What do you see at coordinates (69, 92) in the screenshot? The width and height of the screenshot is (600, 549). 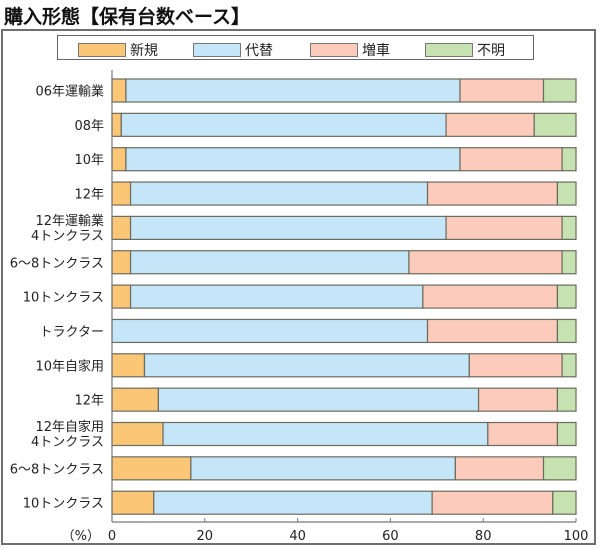 I see `category-label: 06年運輸業` at bounding box center [69, 92].